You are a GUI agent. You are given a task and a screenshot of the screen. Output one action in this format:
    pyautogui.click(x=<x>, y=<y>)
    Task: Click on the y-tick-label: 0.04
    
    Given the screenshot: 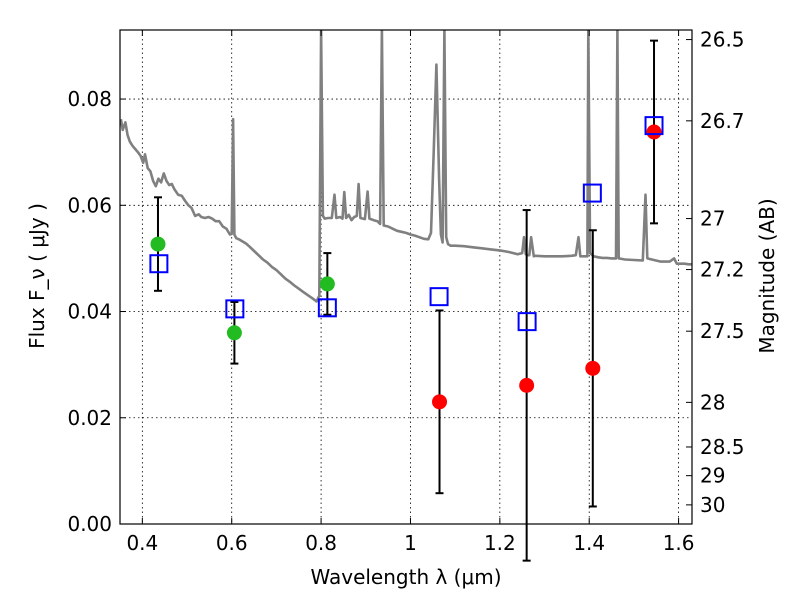 What is the action you would take?
    pyautogui.click(x=89, y=312)
    